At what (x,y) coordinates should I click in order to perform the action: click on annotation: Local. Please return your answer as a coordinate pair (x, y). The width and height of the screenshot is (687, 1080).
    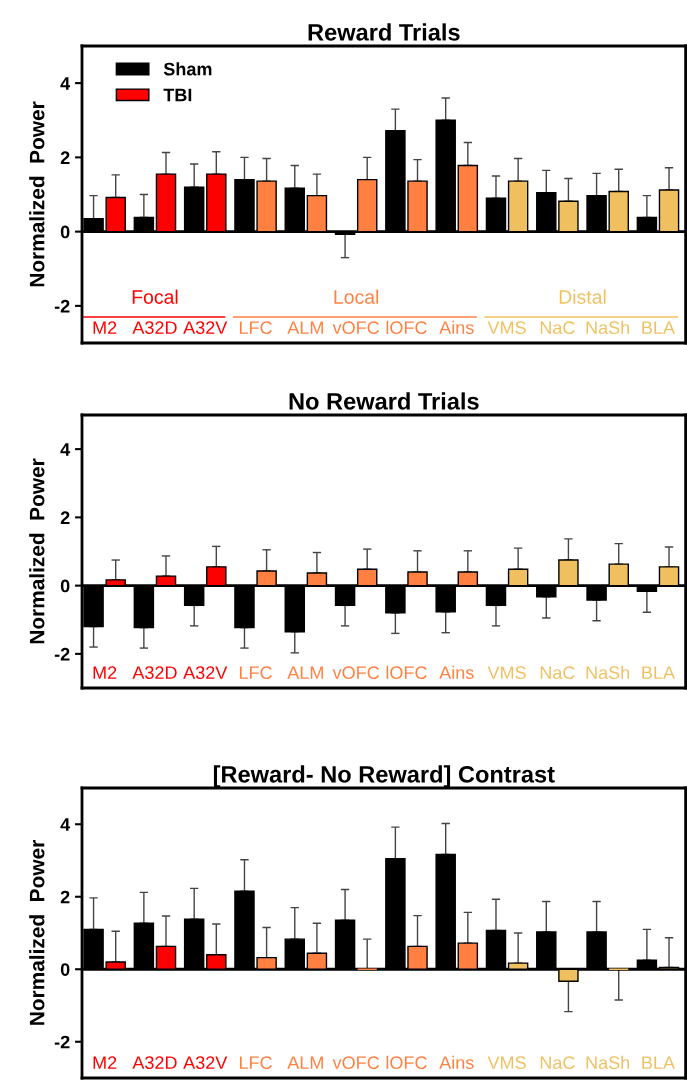
    Looking at the image, I should click on (356, 296).